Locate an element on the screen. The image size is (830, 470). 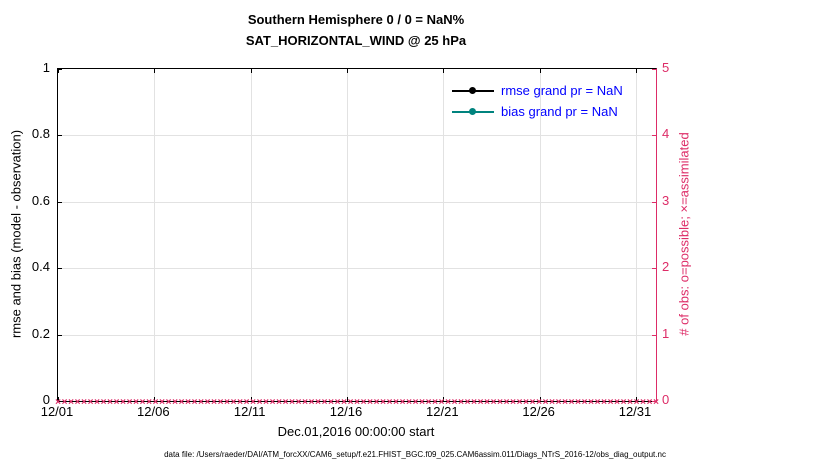
bias-line-marker-icon is located at coordinates (473, 111).